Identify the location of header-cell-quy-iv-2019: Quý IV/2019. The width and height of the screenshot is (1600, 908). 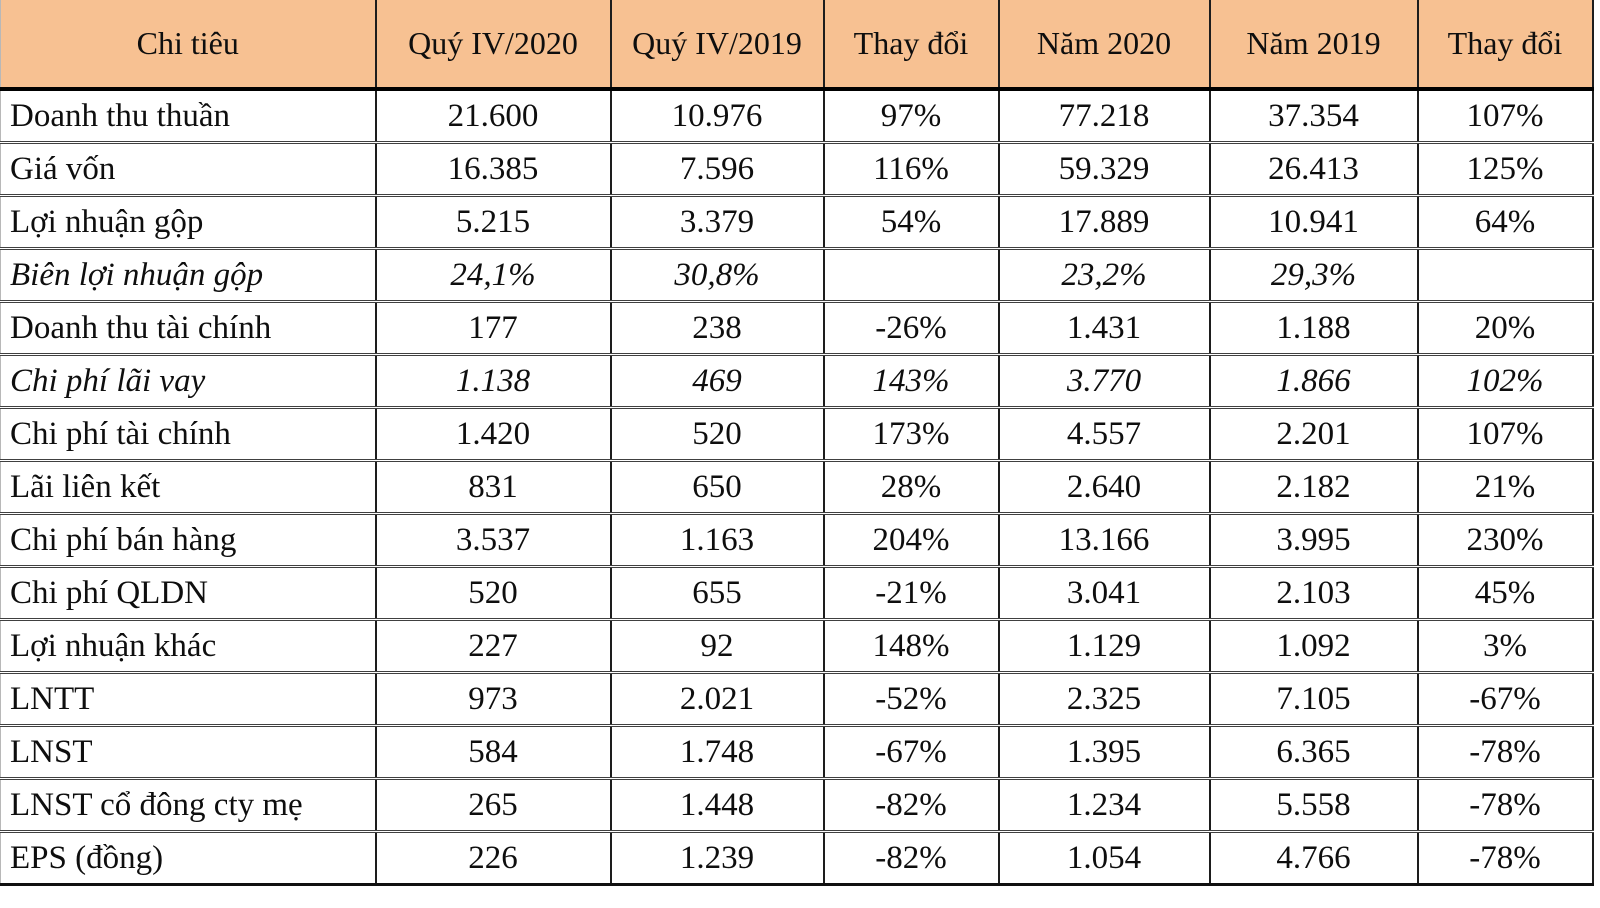
(716, 45).